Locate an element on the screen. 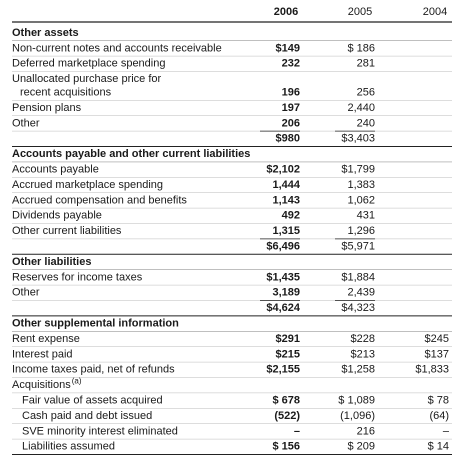  cell-value: $4,323 is located at coordinates (358, 308).